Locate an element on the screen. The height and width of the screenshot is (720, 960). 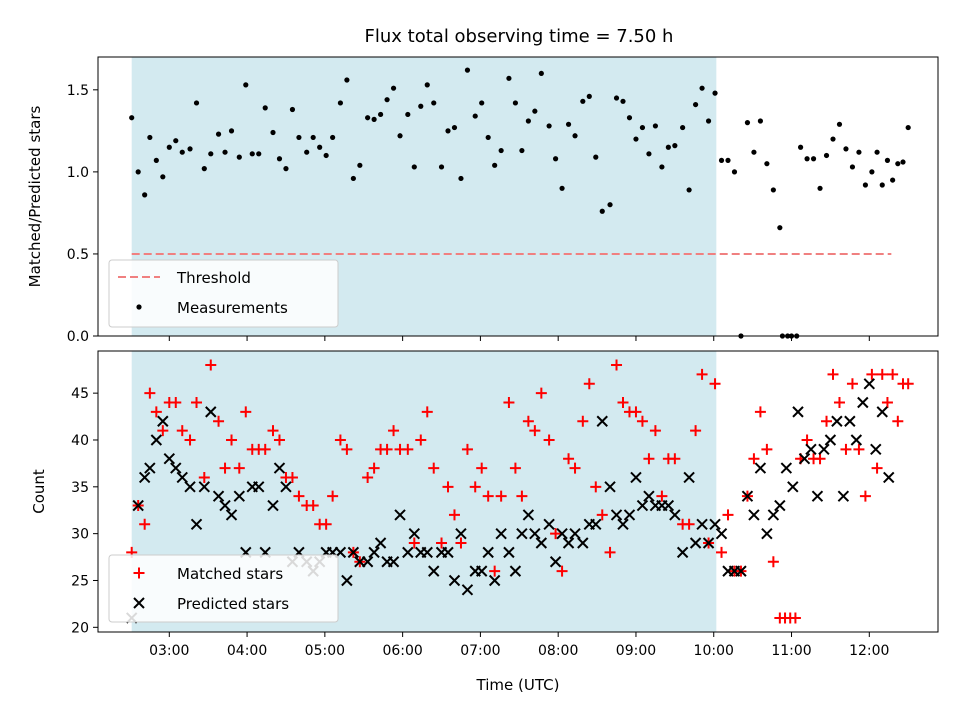
bottom-y-axis-label: Count is located at coordinates (39, 491).